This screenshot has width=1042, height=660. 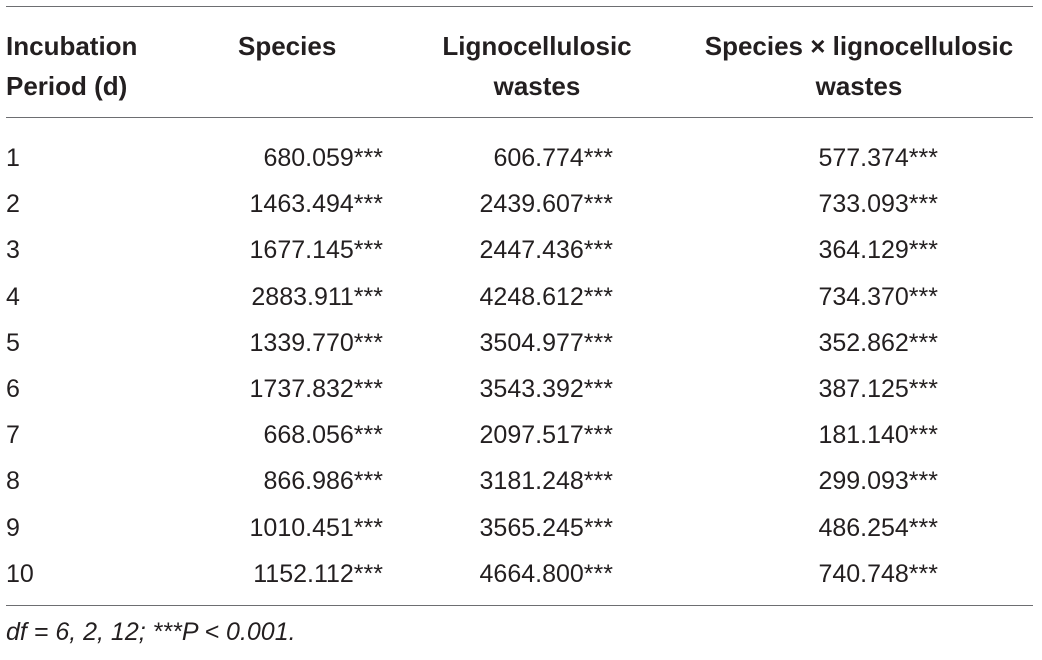 I want to click on cell-period: 5, so click(x=13, y=342).